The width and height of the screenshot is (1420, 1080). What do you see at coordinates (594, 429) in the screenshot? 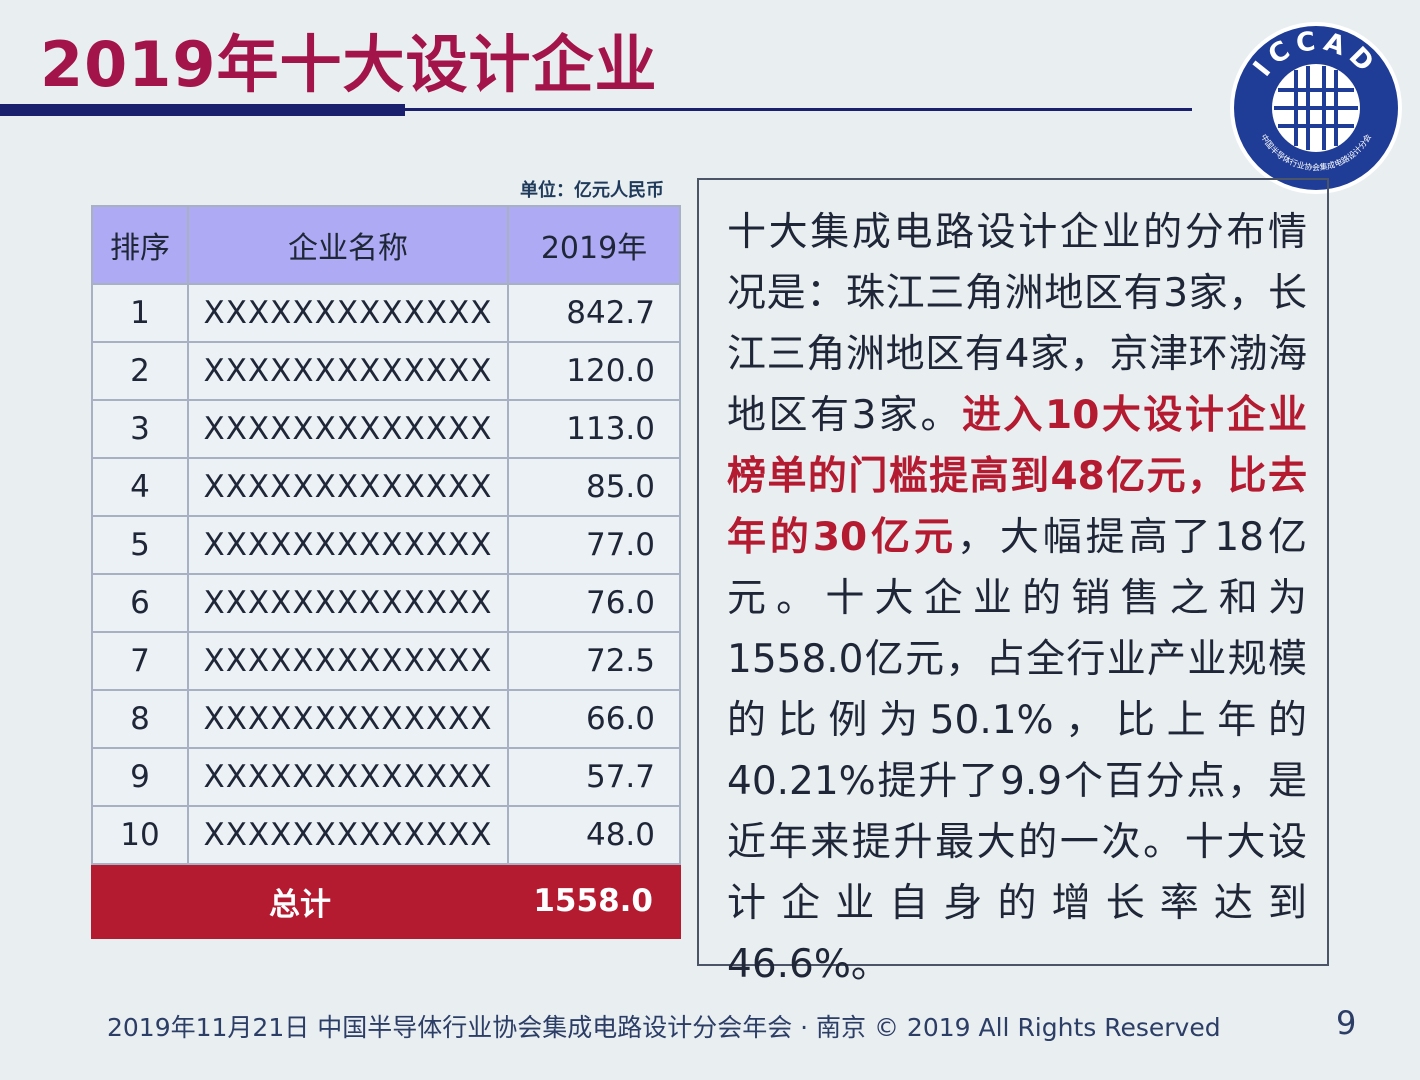
I see `value-cell: 113.0` at bounding box center [594, 429].